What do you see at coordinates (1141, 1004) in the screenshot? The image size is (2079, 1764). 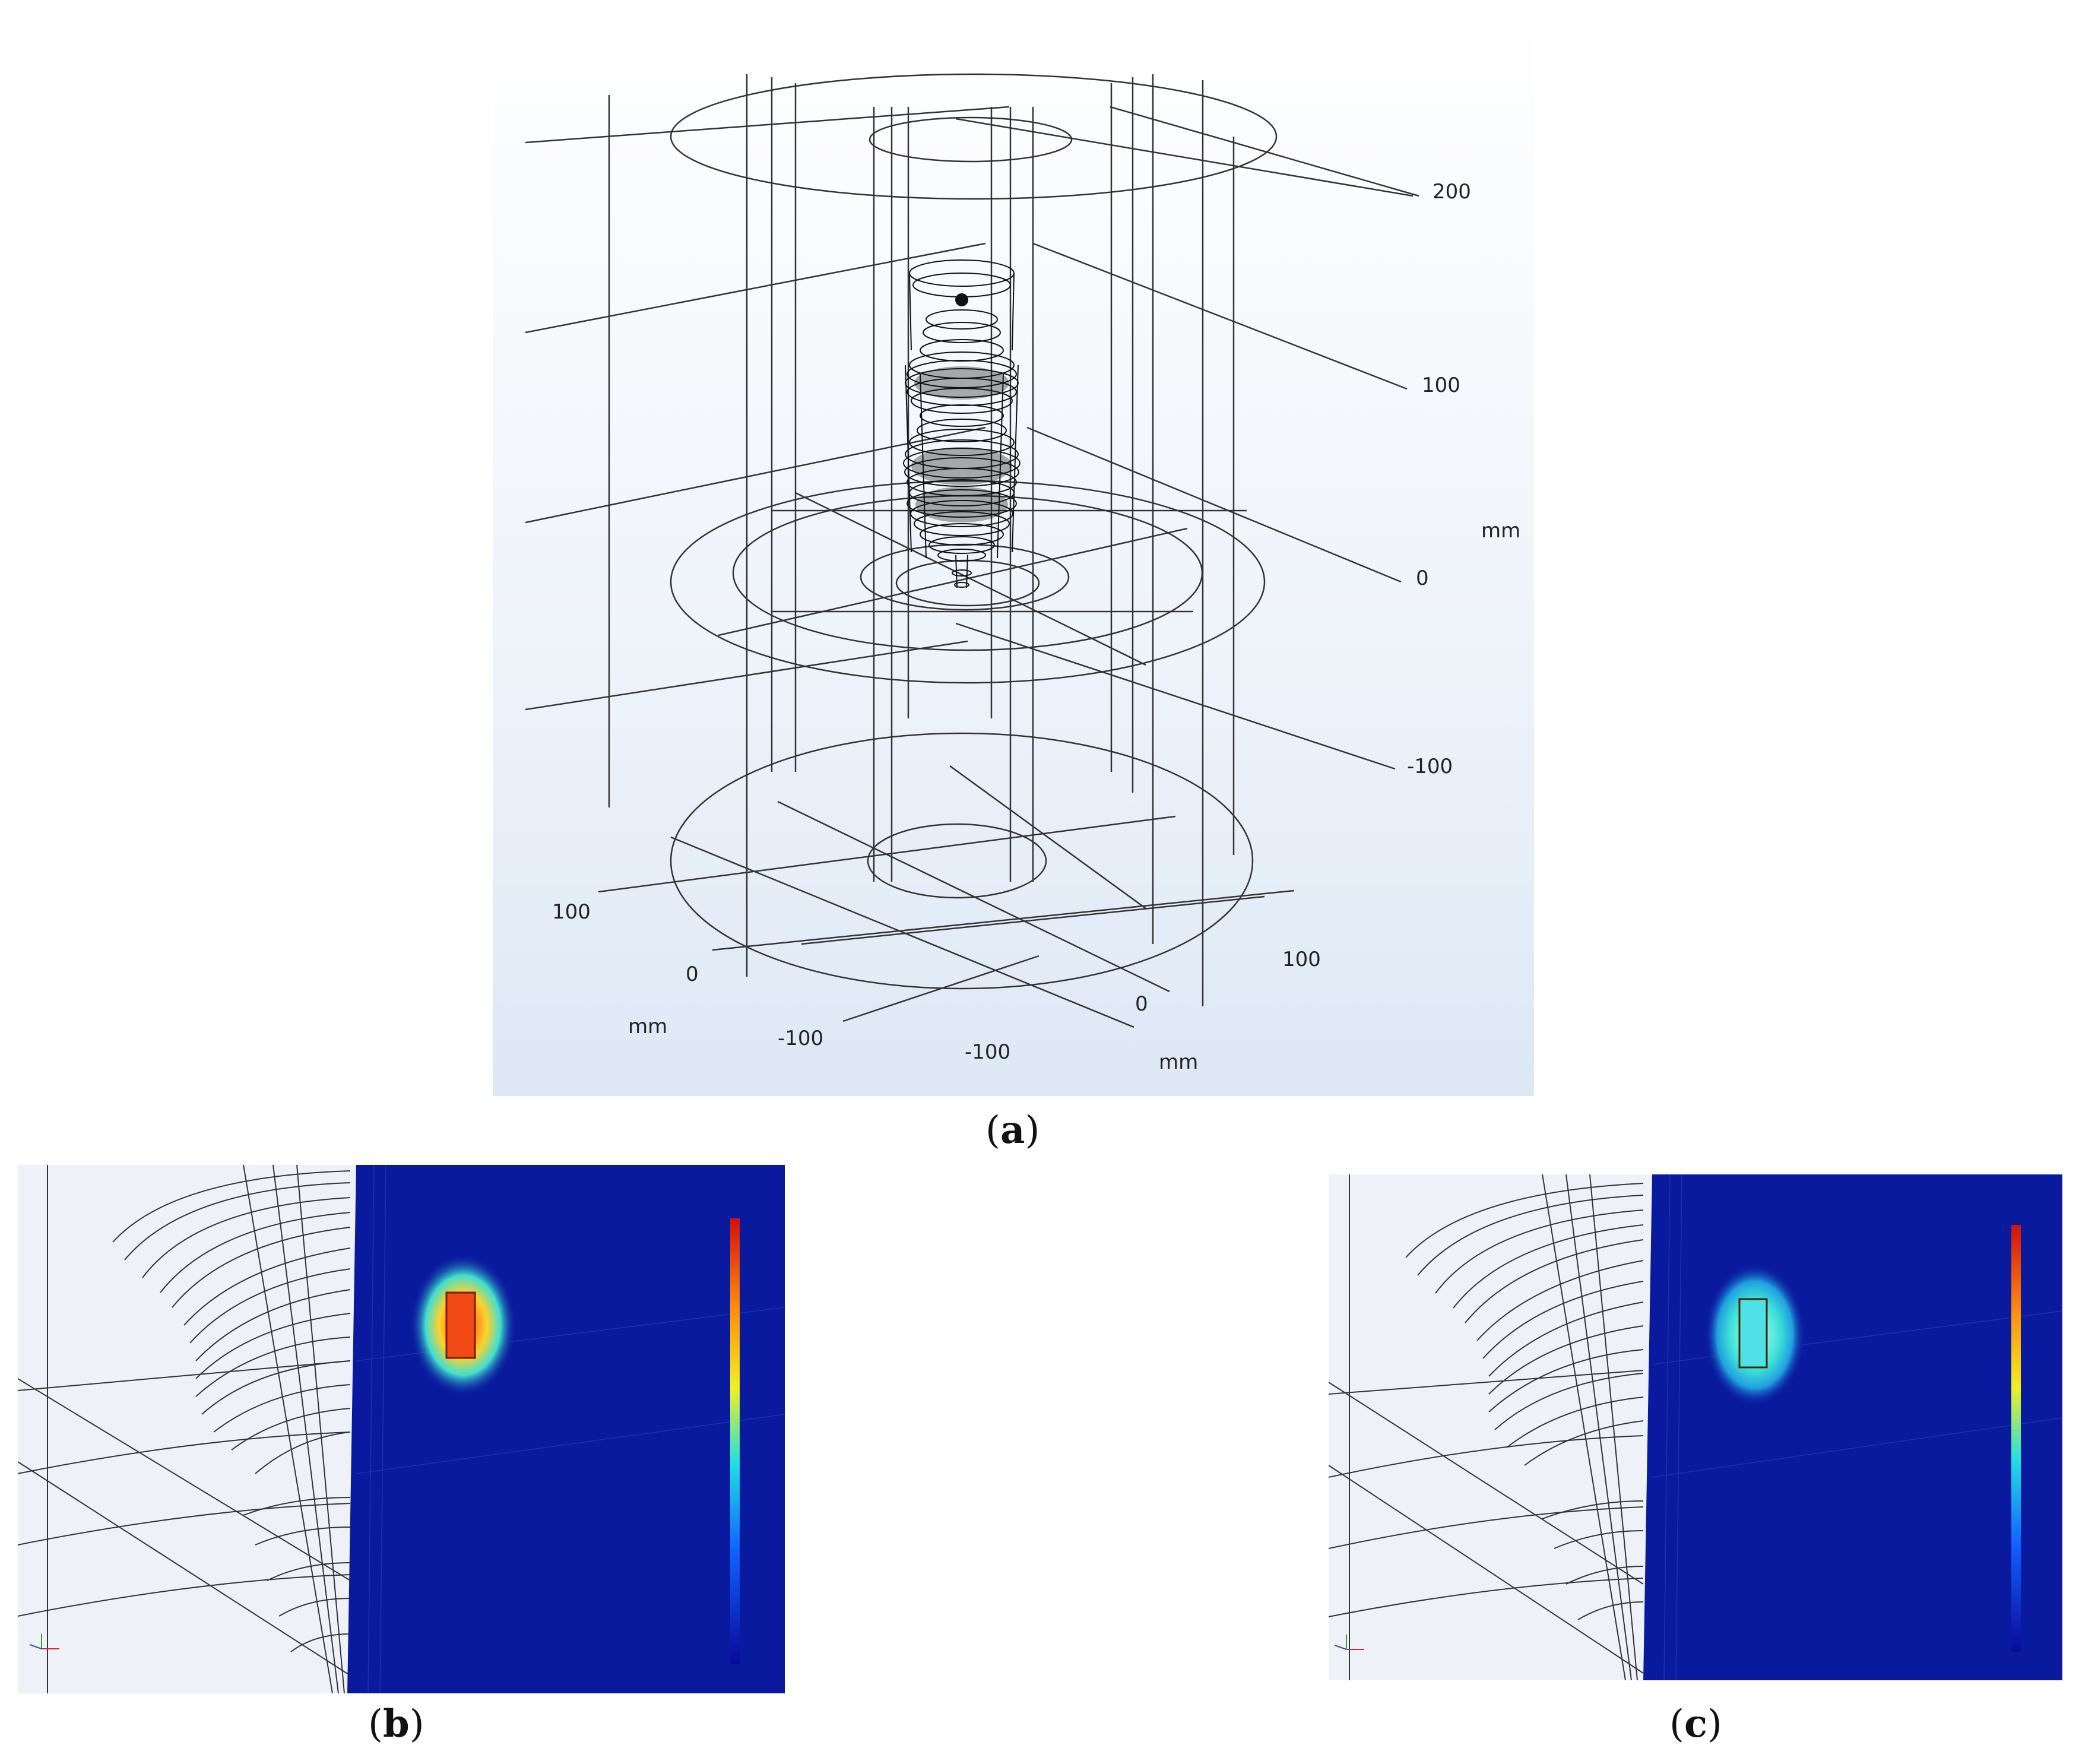 I see `y-tick-0: 0` at bounding box center [1141, 1004].